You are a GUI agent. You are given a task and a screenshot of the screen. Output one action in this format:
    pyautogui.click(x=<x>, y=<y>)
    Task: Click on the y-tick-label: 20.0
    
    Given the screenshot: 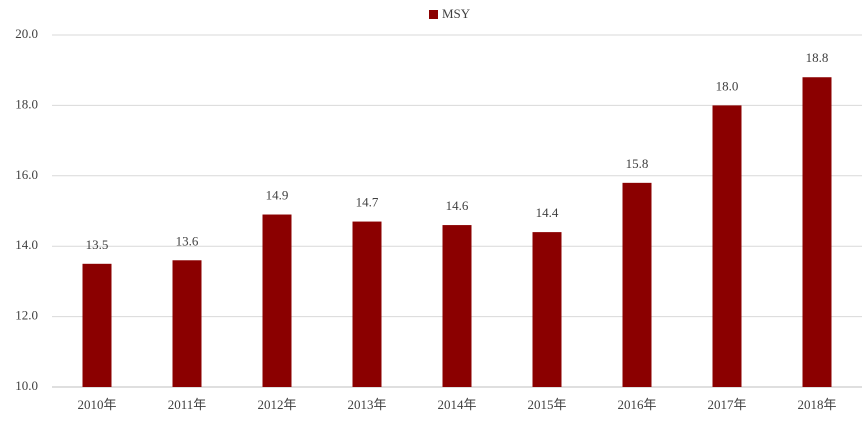 What is the action you would take?
    pyautogui.click(x=26, y=33)
    